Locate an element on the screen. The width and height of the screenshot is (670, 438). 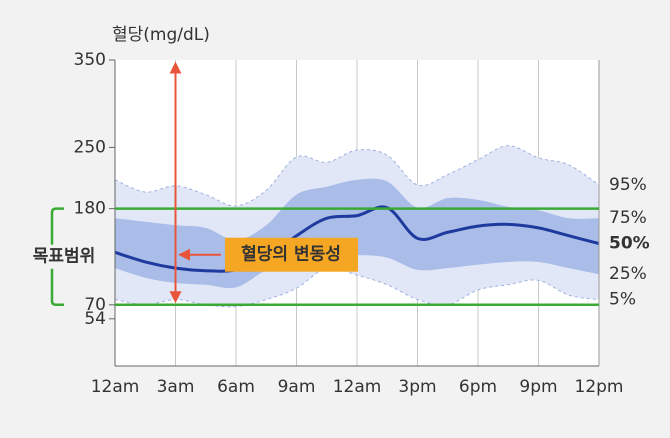
series-label: 75% is located at coordinates (628, 218).